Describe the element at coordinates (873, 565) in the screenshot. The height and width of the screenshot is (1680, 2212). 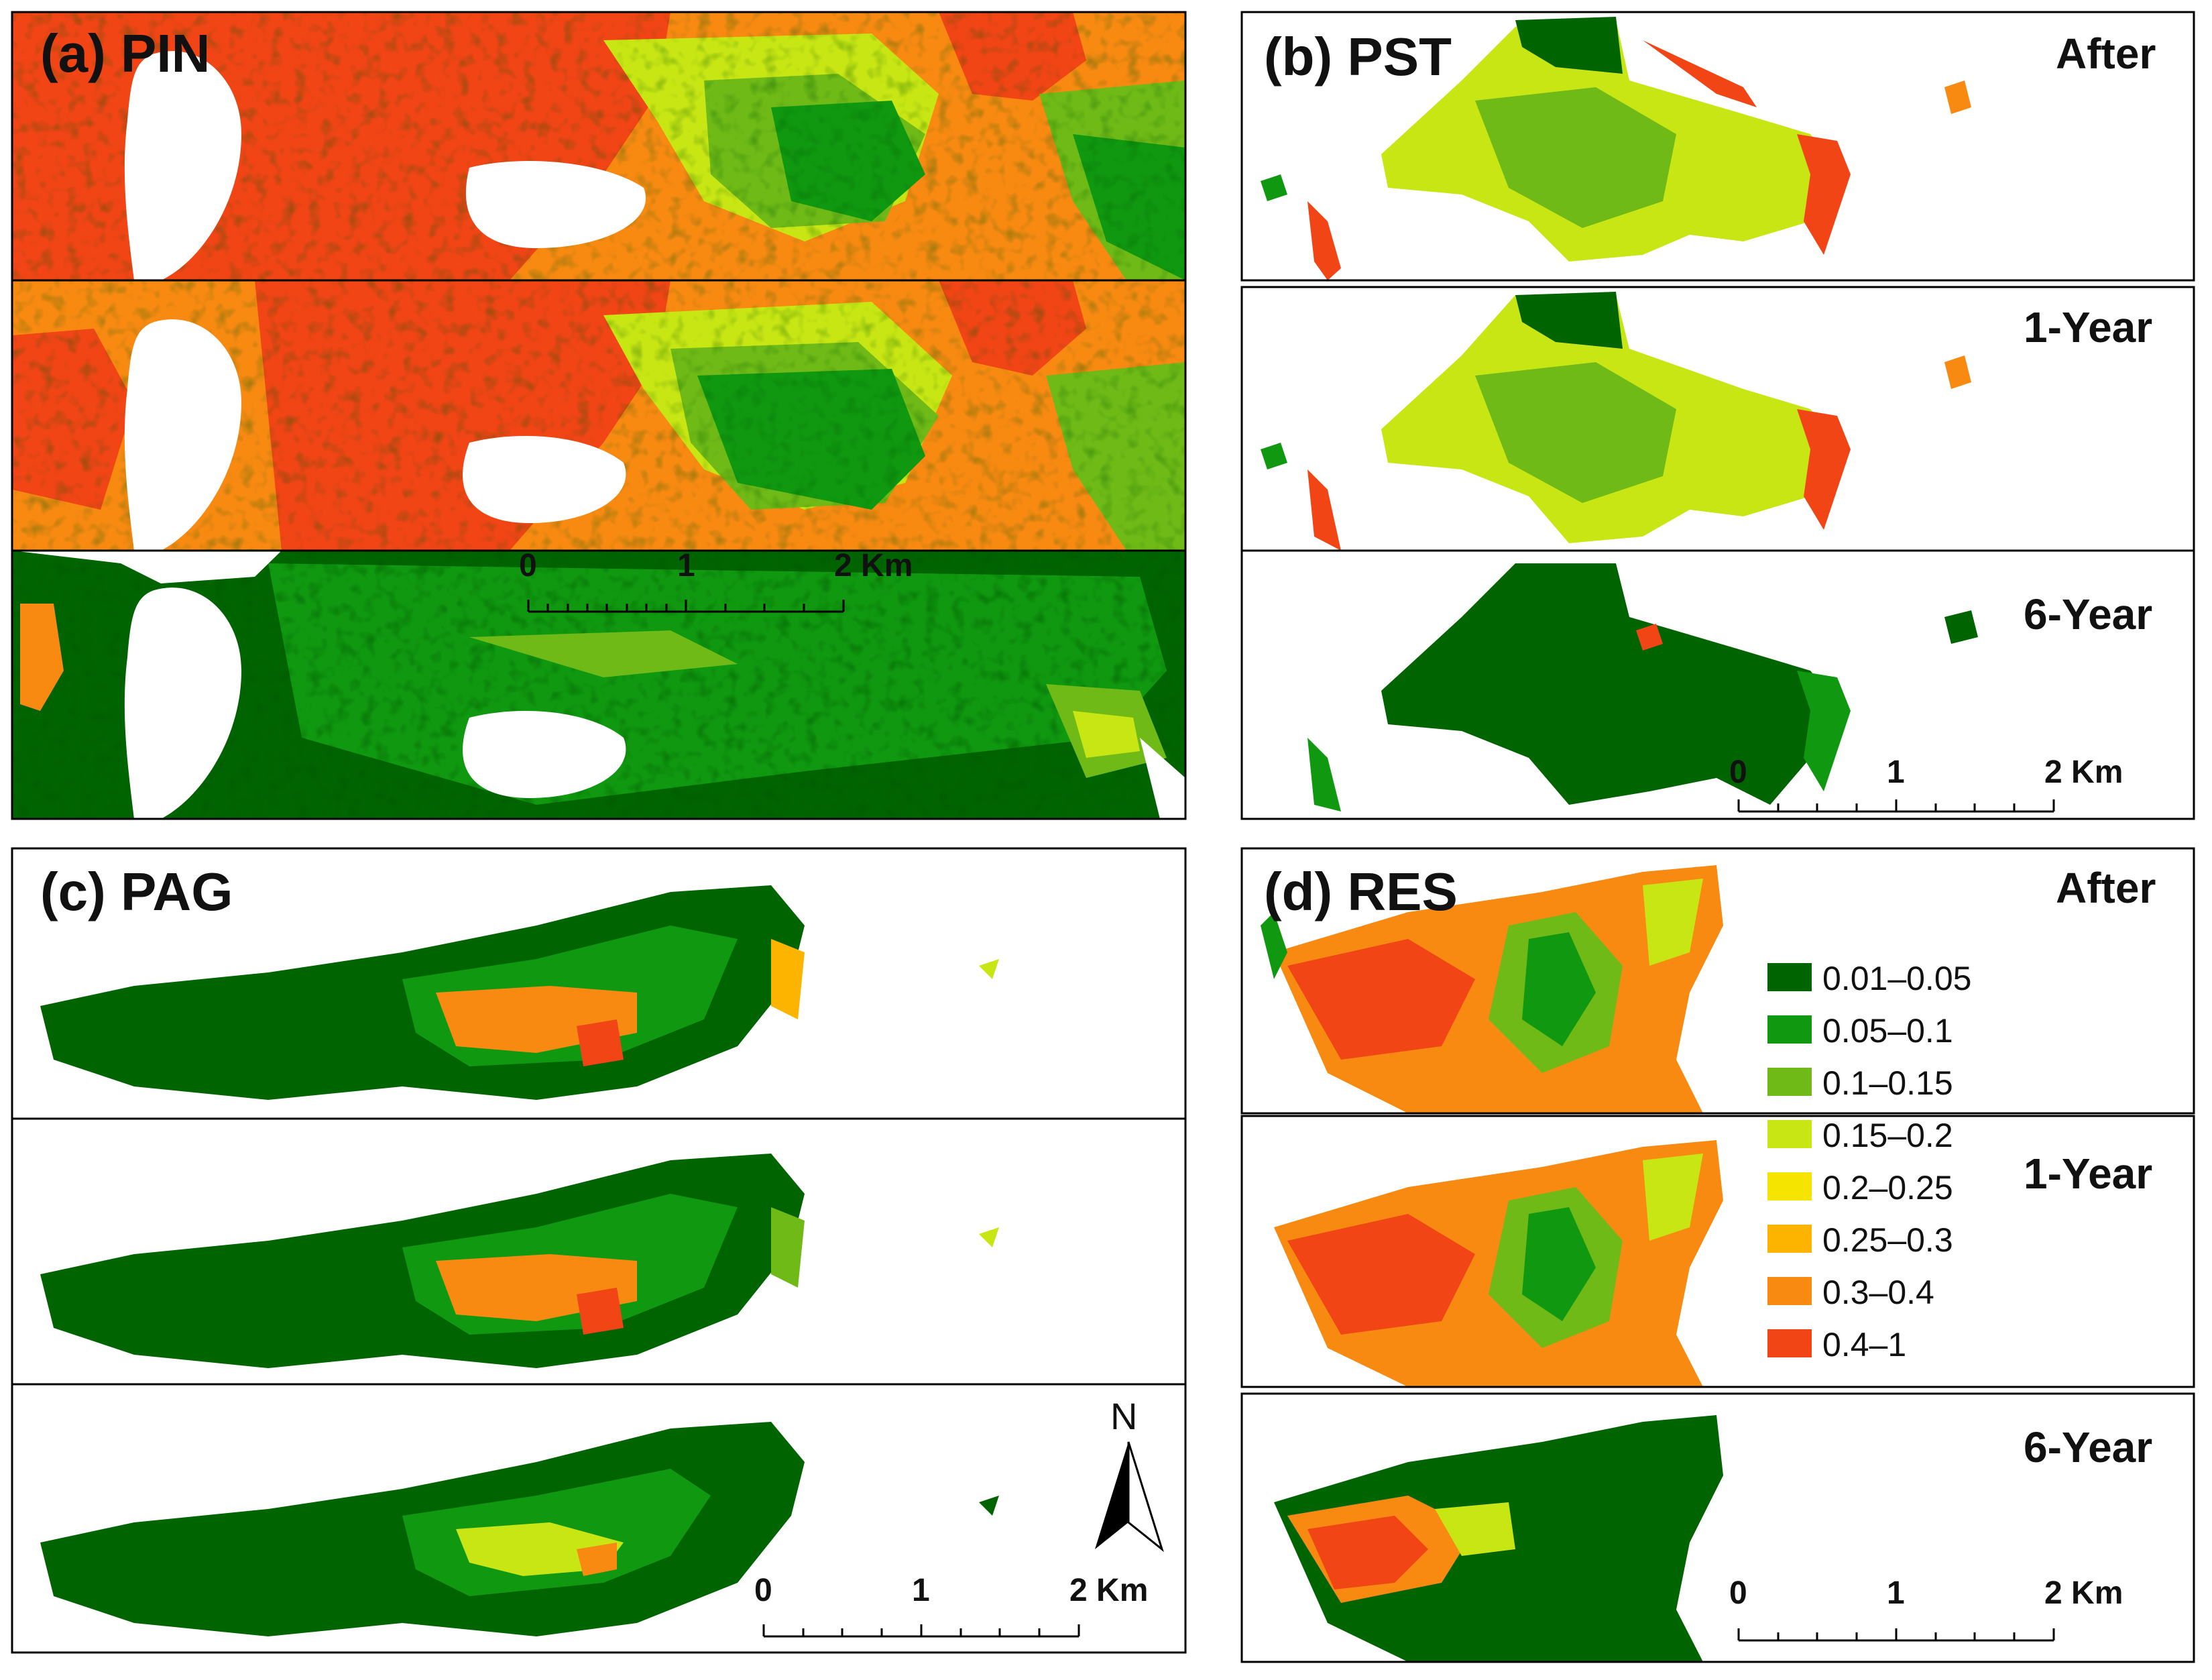
I see `scale-a-two: 2 Km` at that location.